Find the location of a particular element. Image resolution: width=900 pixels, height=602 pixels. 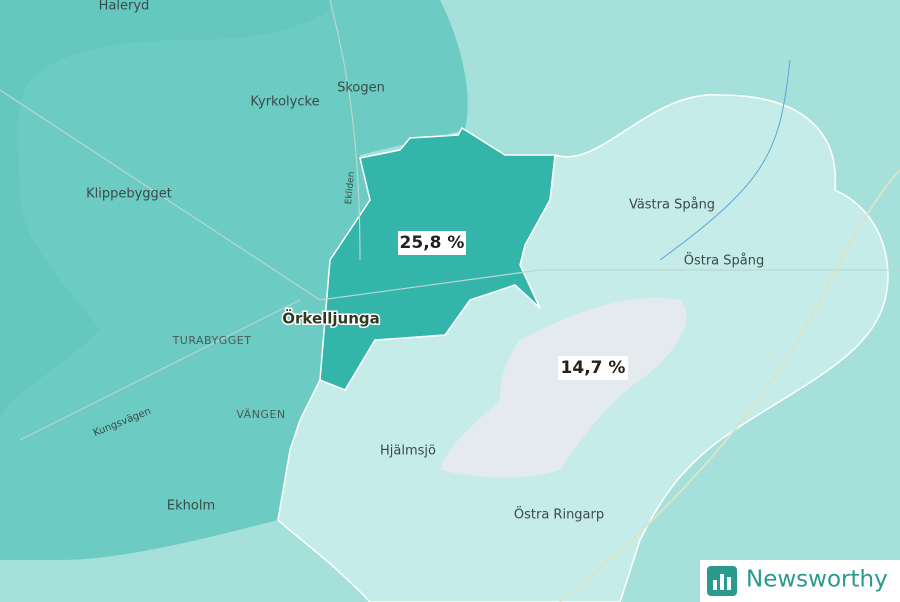

place-label: VÄNGEN is located at coordinates (260, 414).